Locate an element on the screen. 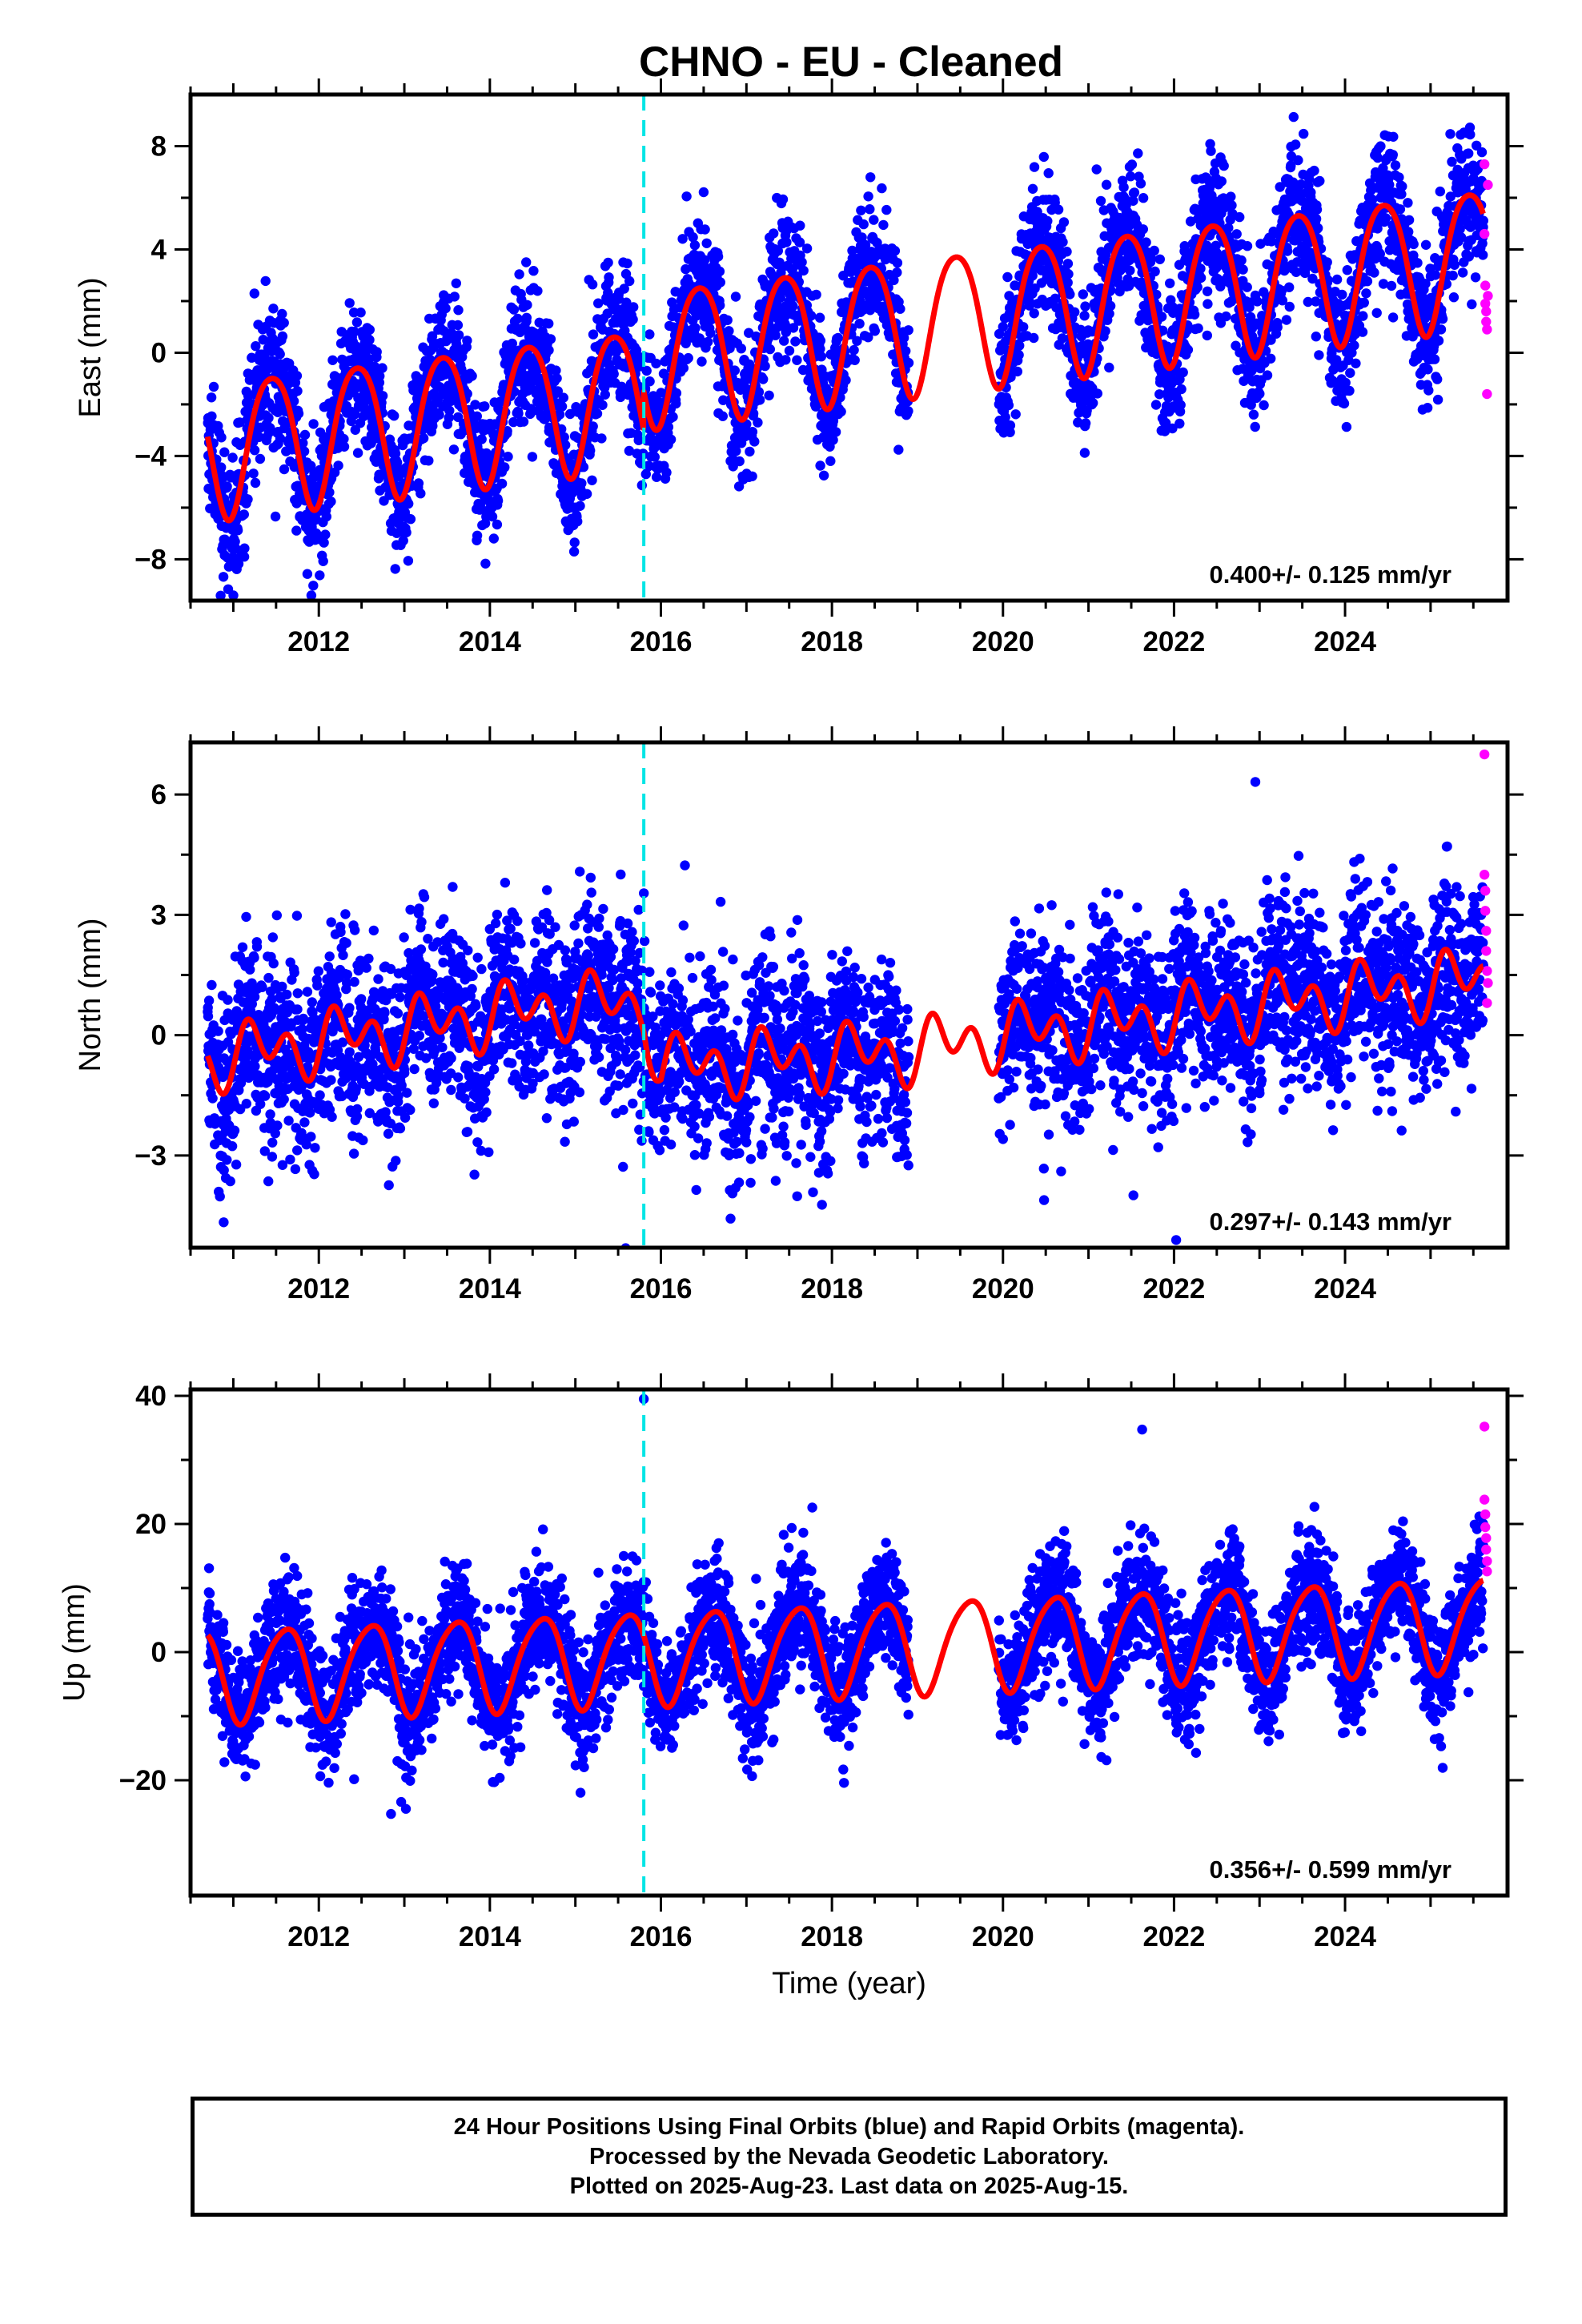  y-tick-label: −8 is located at coordinates (151, 559).